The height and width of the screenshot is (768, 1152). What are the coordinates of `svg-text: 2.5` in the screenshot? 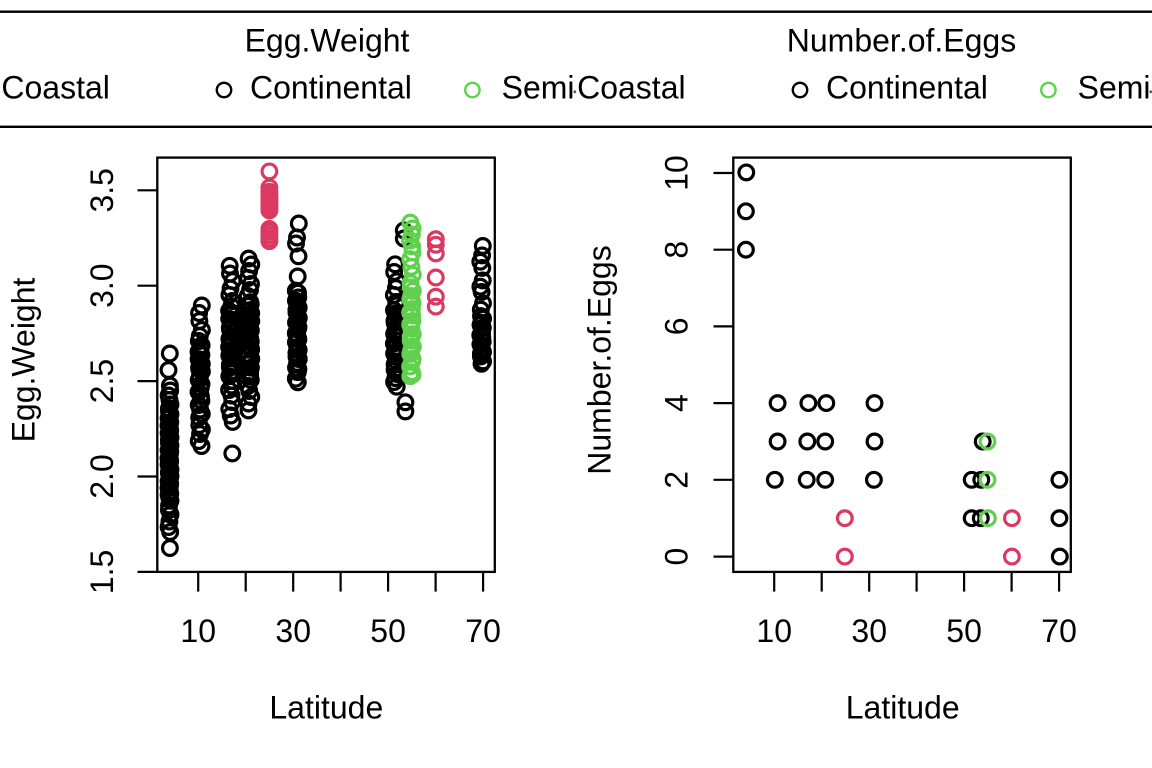 It's located at (102, 381).